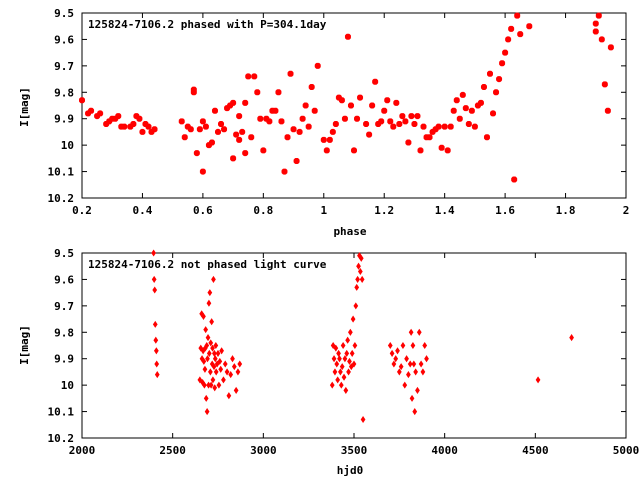 The width and height of the screenshot is (640, 485). What do you see at coordinates (350, 470) in the screenshot?
I see `raw-x-axis-label: hjd0` at bounding box center [350, 470].